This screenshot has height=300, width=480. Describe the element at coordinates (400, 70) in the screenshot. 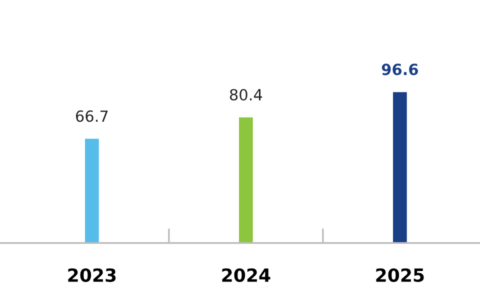

I see `data-label: 96.6` at that location.